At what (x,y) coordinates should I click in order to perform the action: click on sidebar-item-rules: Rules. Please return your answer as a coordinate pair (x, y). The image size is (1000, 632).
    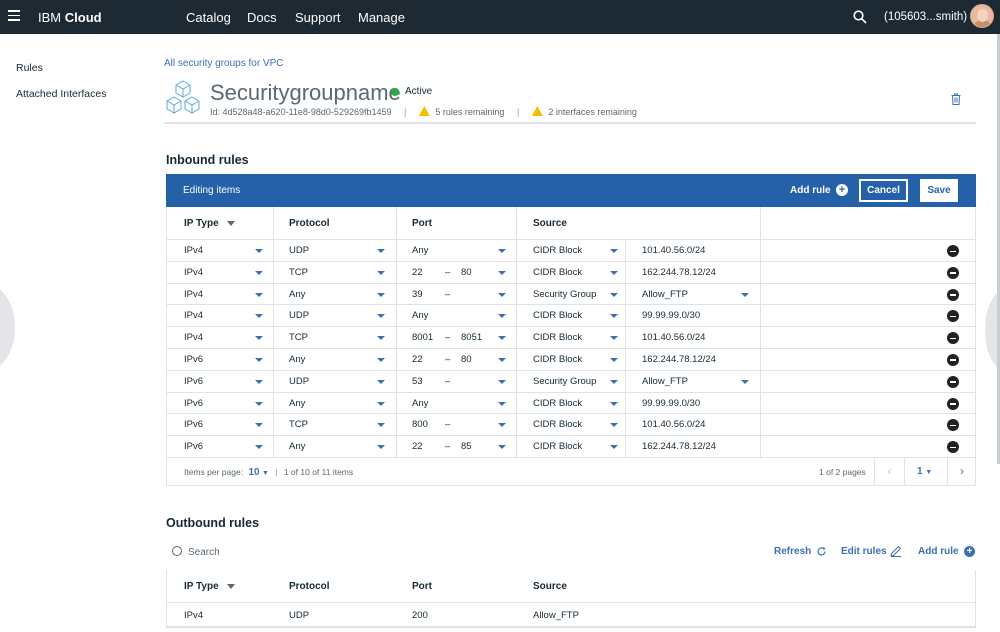
    Looking at the image, I should click on (29, 68).